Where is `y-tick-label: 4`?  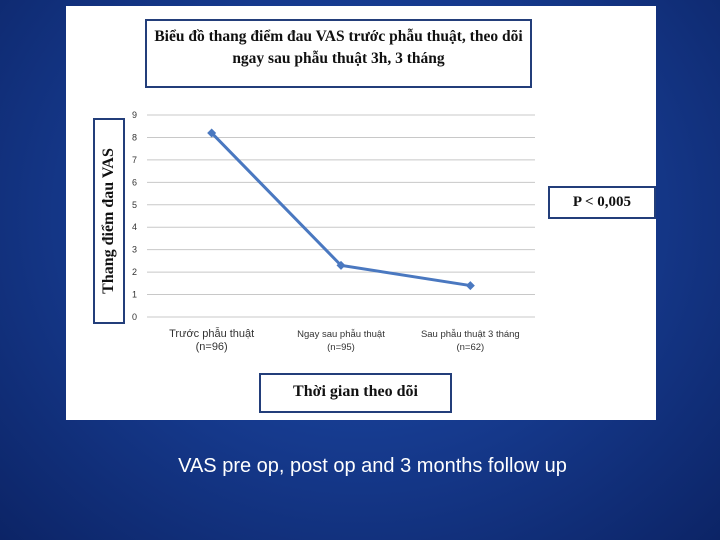 y-tick-label: 4 is located at coordinates (134, 227).